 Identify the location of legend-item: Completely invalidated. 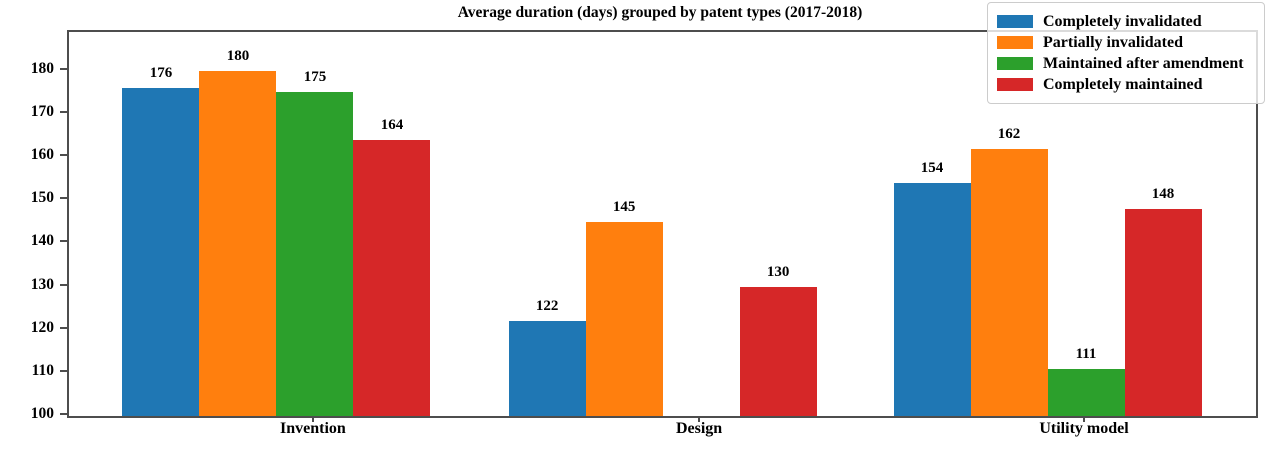
(1130, 21).